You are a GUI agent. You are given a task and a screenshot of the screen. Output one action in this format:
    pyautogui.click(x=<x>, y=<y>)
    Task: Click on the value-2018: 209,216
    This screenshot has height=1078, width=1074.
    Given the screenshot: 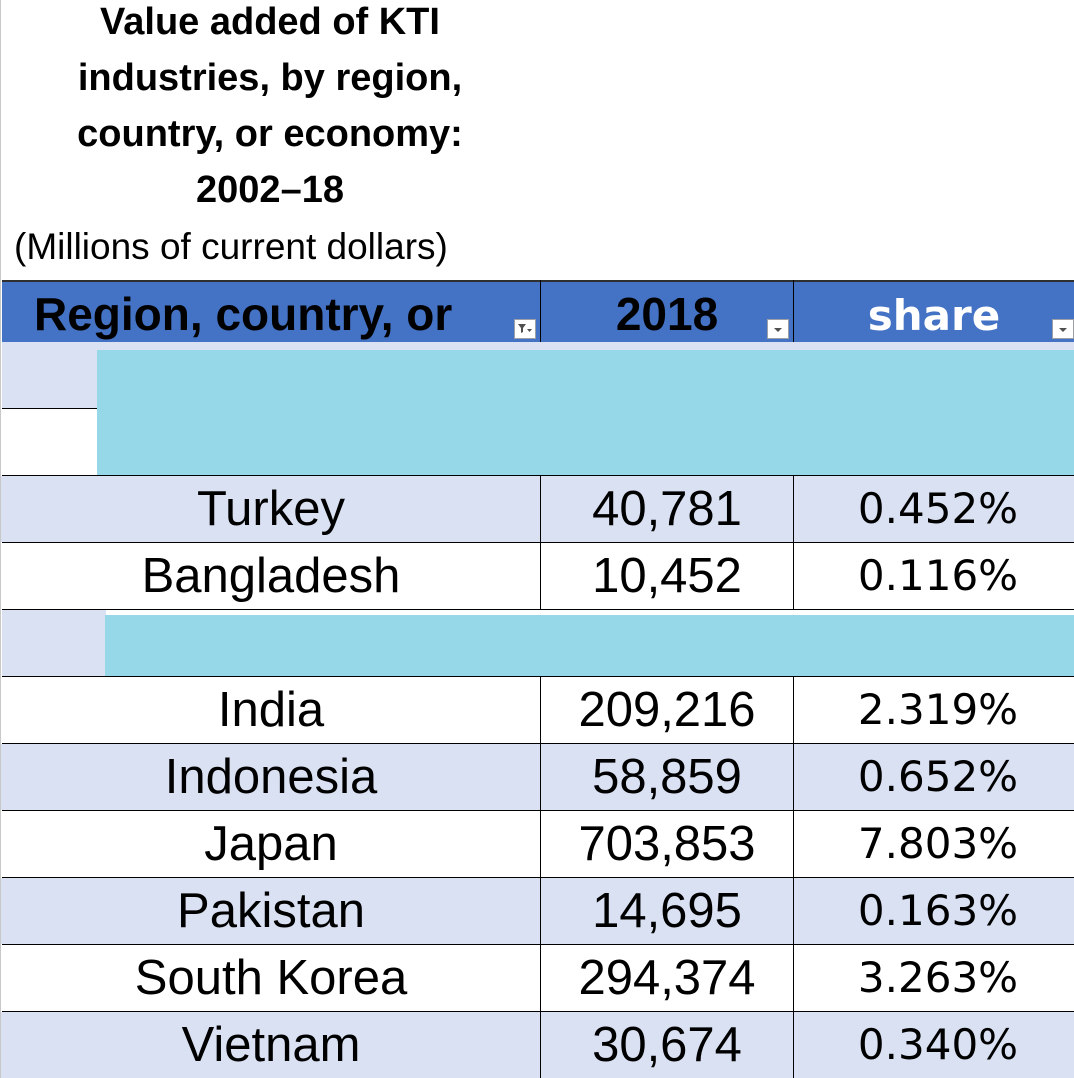 What is the action you would take?
    pyautogui.click(x=667, y=710)
    